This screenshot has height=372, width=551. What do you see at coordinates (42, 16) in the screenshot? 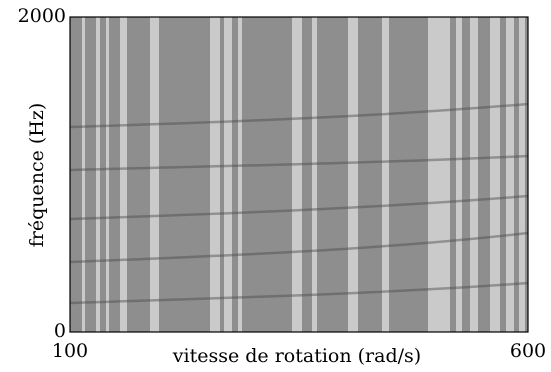
I see `y-tick-label: 2000` at bounding box center [42, 16].